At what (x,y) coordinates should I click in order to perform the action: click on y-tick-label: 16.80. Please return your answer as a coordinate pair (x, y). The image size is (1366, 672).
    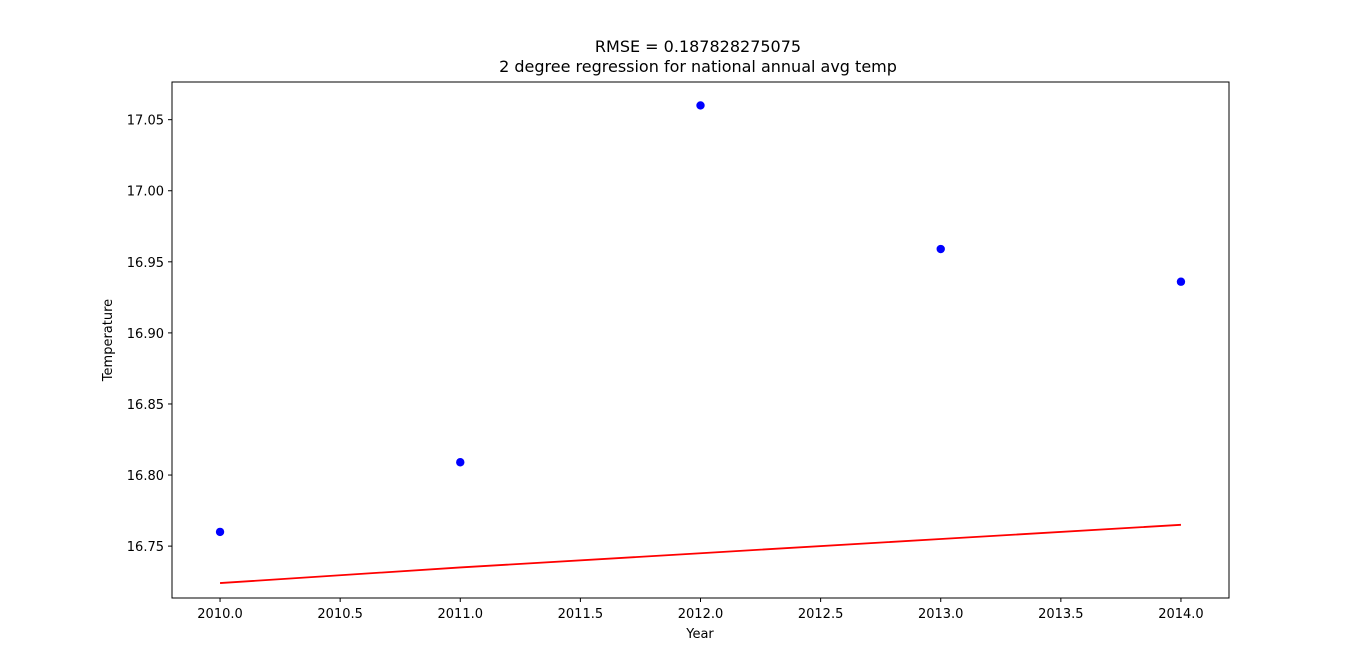
    Looking at the image, I should click on (145, 476).